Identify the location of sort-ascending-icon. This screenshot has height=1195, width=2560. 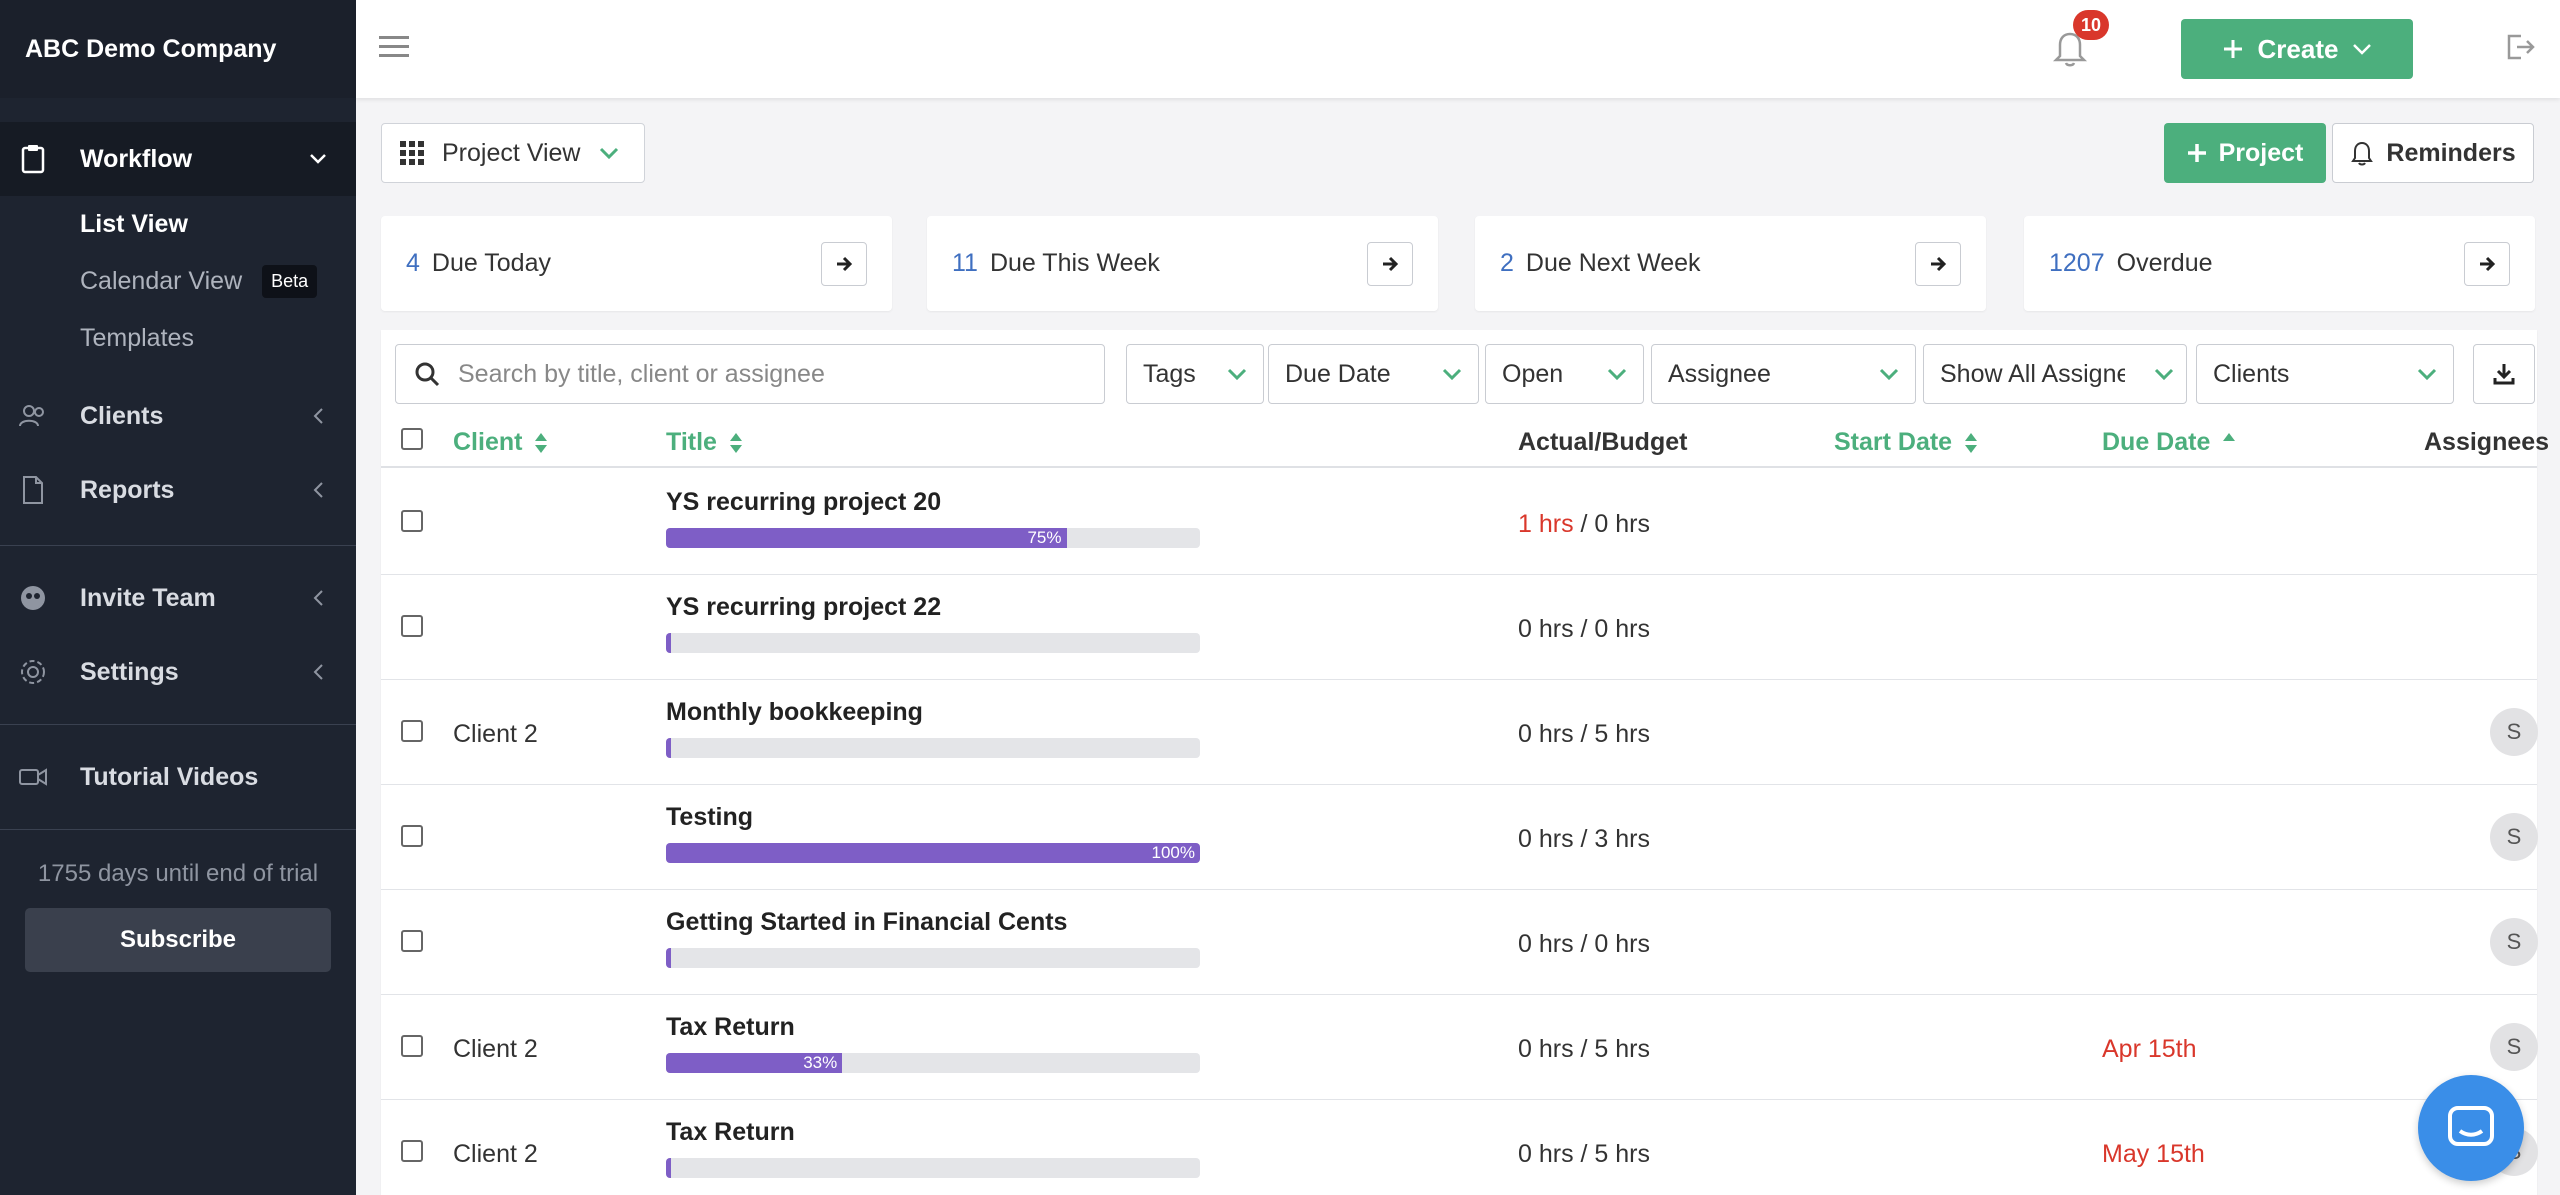
(2229, 436).